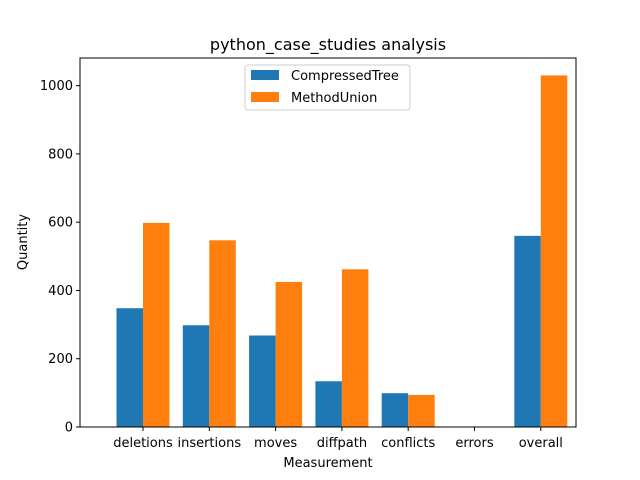 This screenshot has height=480, width=640. I want to click on bar-CompressedTree-deletions, so click(129, 367).